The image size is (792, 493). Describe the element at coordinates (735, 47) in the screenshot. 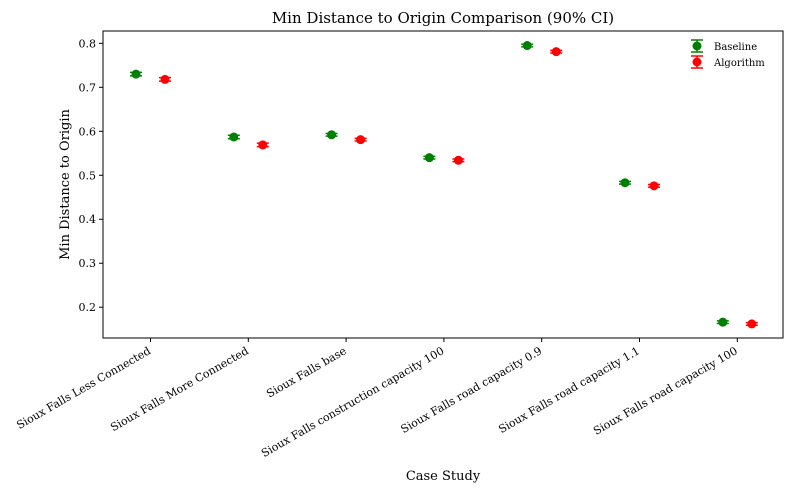

I see `legend-label-baseline: Baseline` at that location.